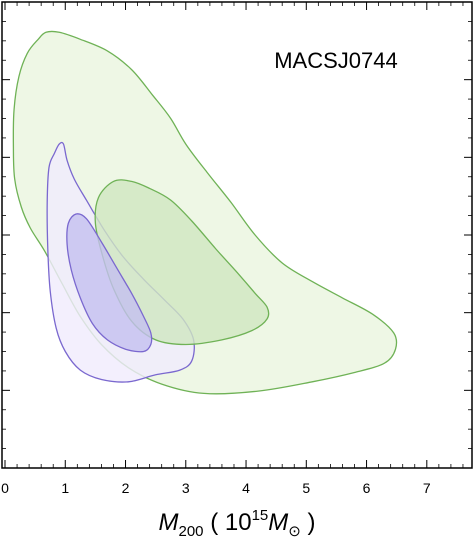 The height and width of the screenshot is (545, 474). What do you see at coordinates (169, 522) in the screenshot?
I see `x-axis-label-symbol: M` at bounding box center [169, 522].